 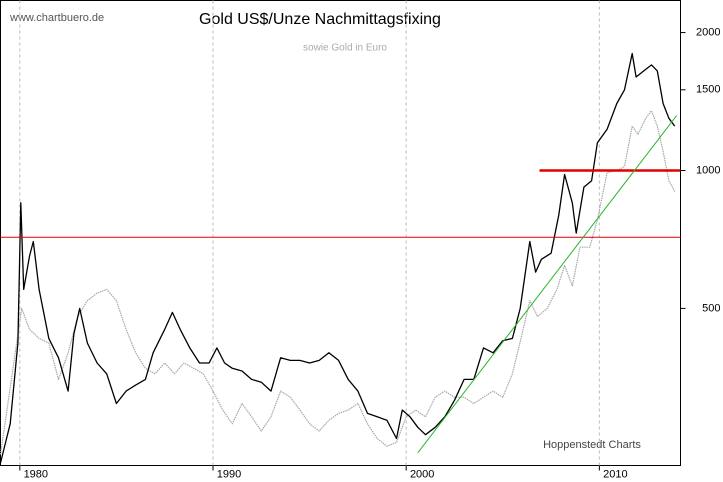 What do you see at coordinates (36, 474) in the screenshot?
I see `x-tick-label: 1980` at bounding box center [36, 474].